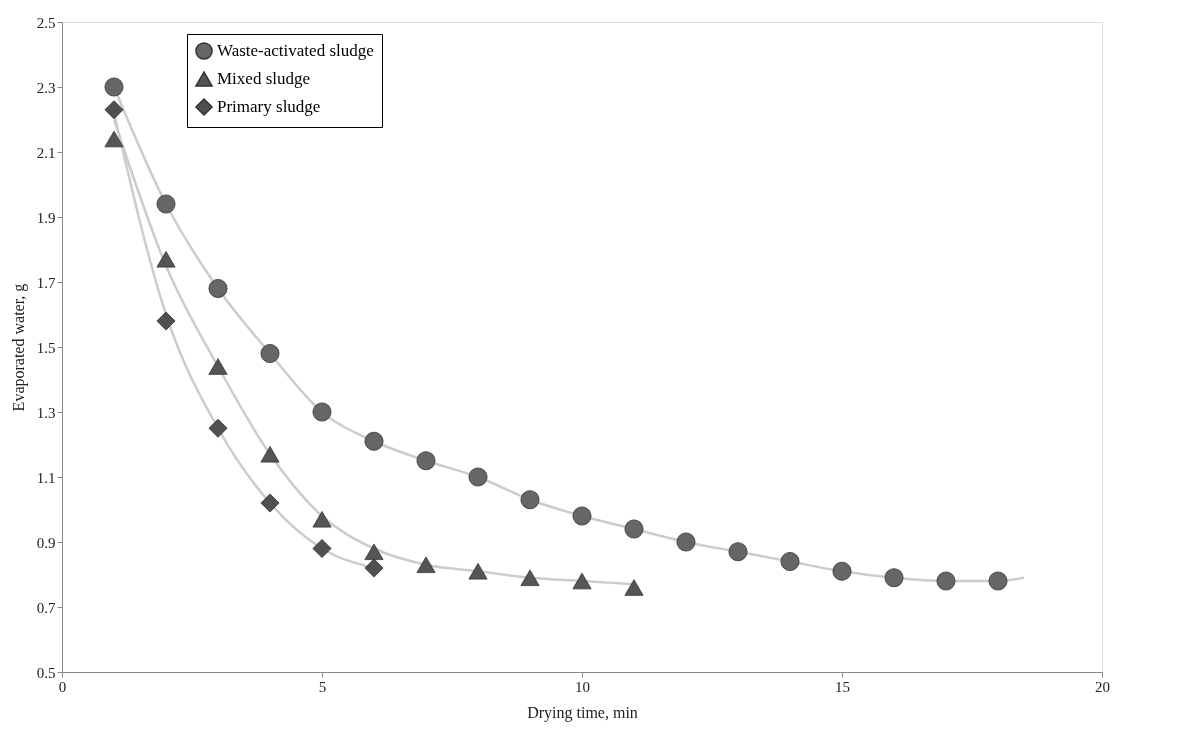  Describe the element at coordinates (46, 87) in the screenshot. I see `y-tick-label: 2.3` at that location.